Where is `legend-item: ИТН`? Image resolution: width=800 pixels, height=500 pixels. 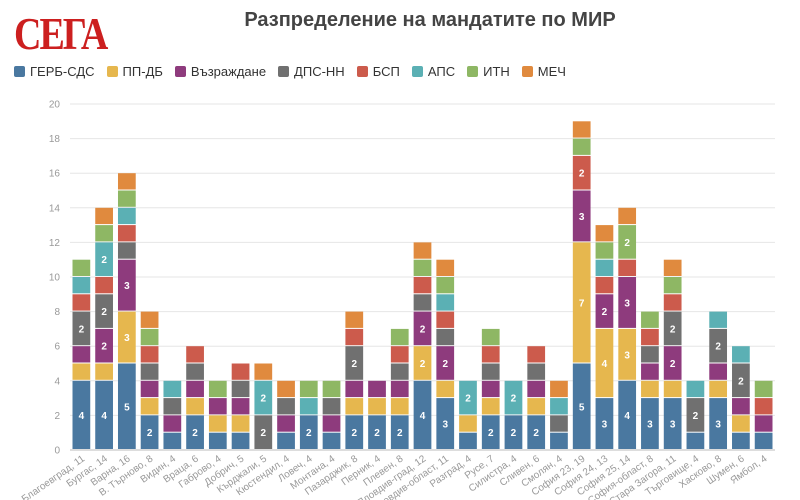
legend-item: ИТН is located at coordinates (488, 71).